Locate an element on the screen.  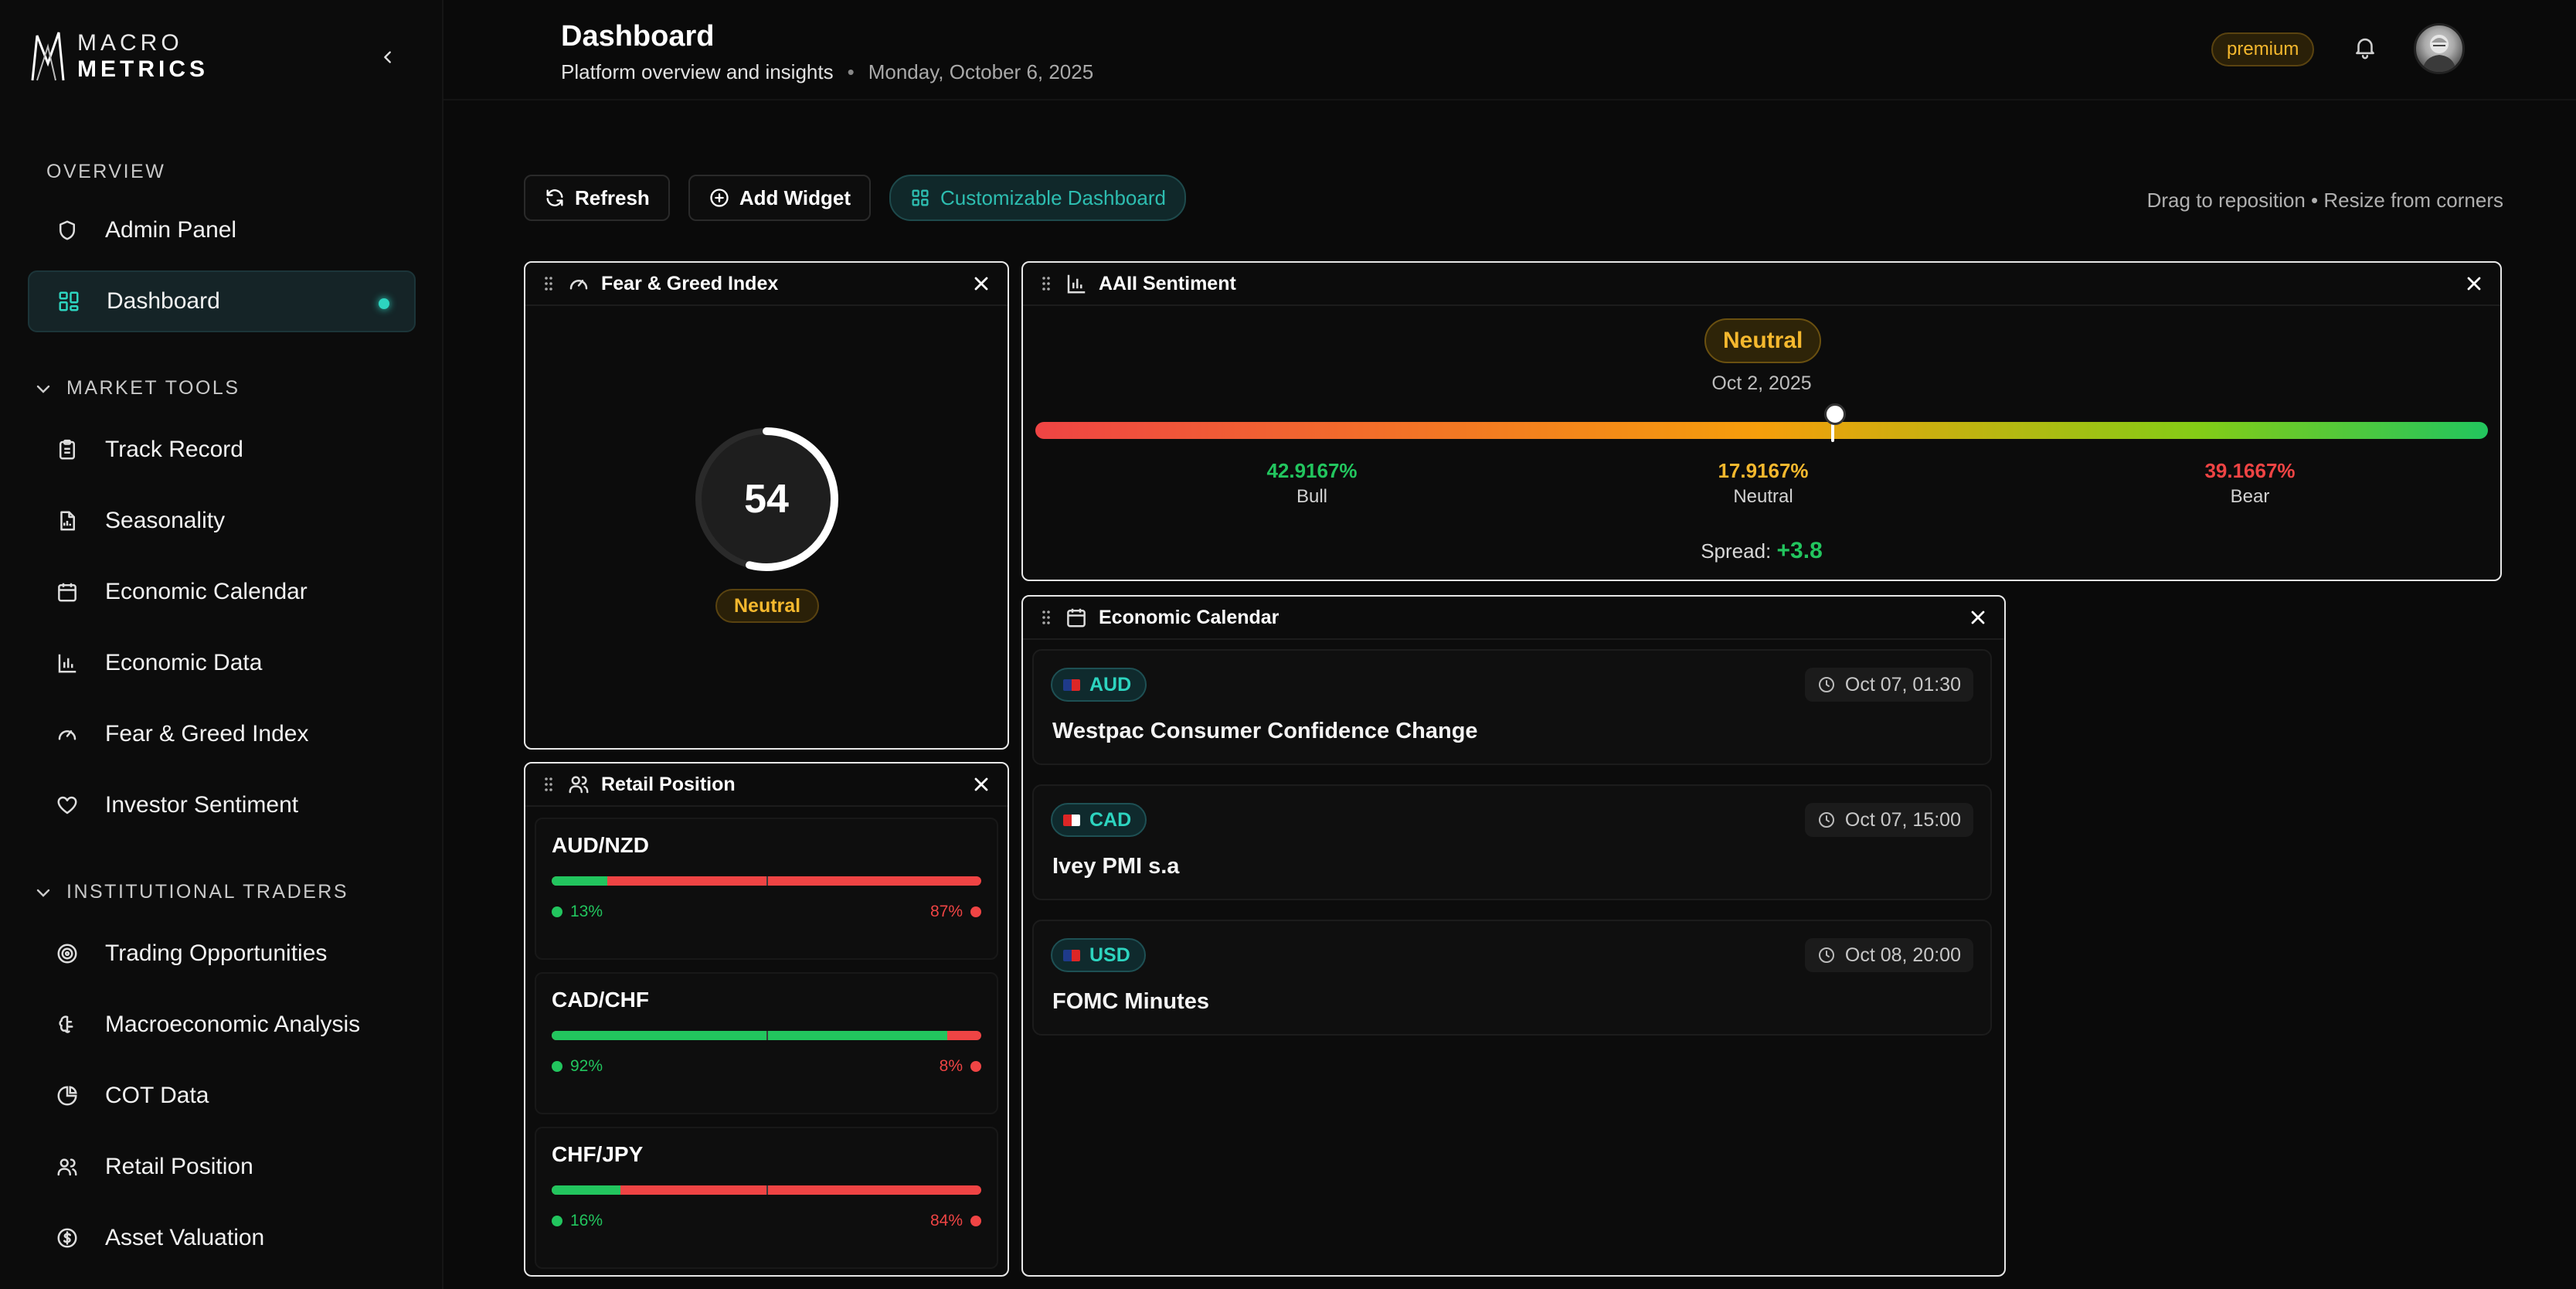
sidebar-item-cot-data: COT Data is located at coordinates (222, 1096).